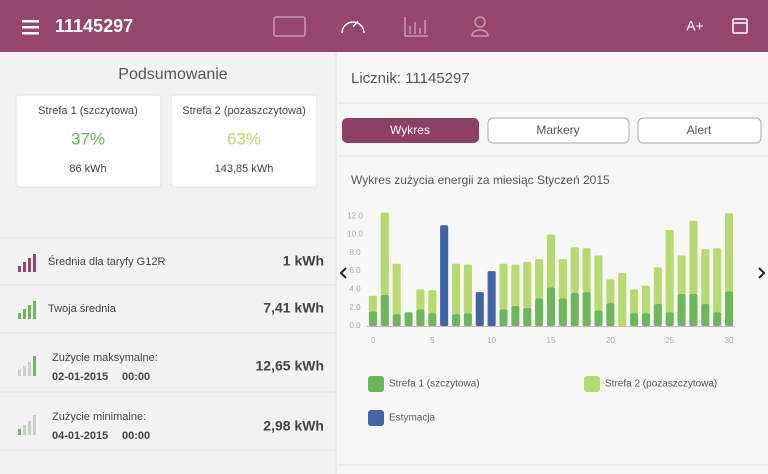 This screenshot has height=474, width=768. What do you see at coordinates (762, 273) in the screenshot?
I see `next-arrow` at bounding box center [762, 273].